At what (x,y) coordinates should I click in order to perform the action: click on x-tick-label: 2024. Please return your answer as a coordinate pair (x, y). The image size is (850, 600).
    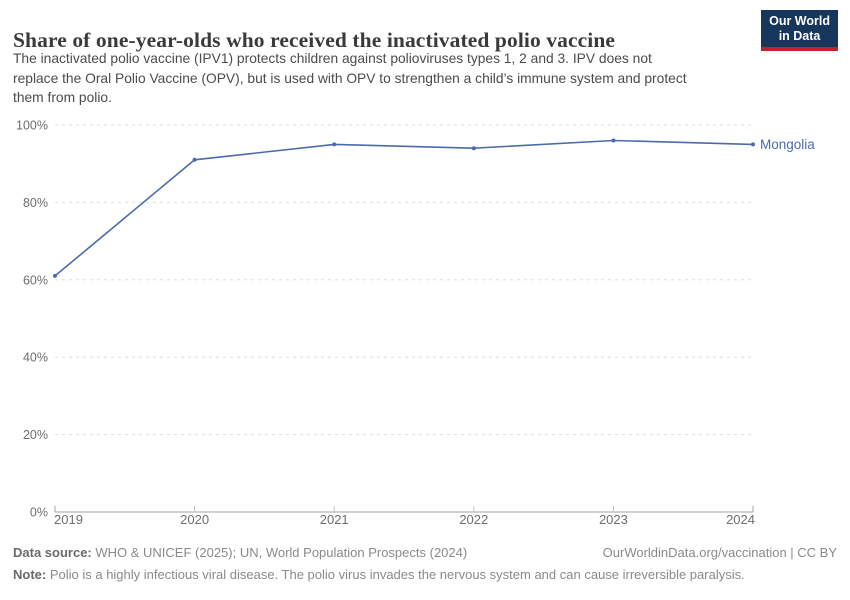
    Looking at the image, I should click on (740, 519).